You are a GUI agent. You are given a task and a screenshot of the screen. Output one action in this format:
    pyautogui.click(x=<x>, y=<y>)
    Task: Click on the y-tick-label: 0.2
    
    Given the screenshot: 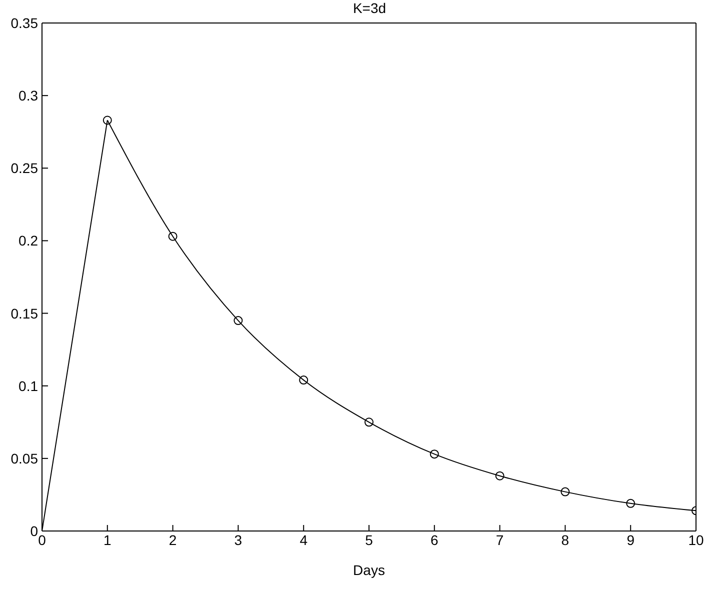 What is the action you would take?
    pyautogui.click(x=28, y=240)
    